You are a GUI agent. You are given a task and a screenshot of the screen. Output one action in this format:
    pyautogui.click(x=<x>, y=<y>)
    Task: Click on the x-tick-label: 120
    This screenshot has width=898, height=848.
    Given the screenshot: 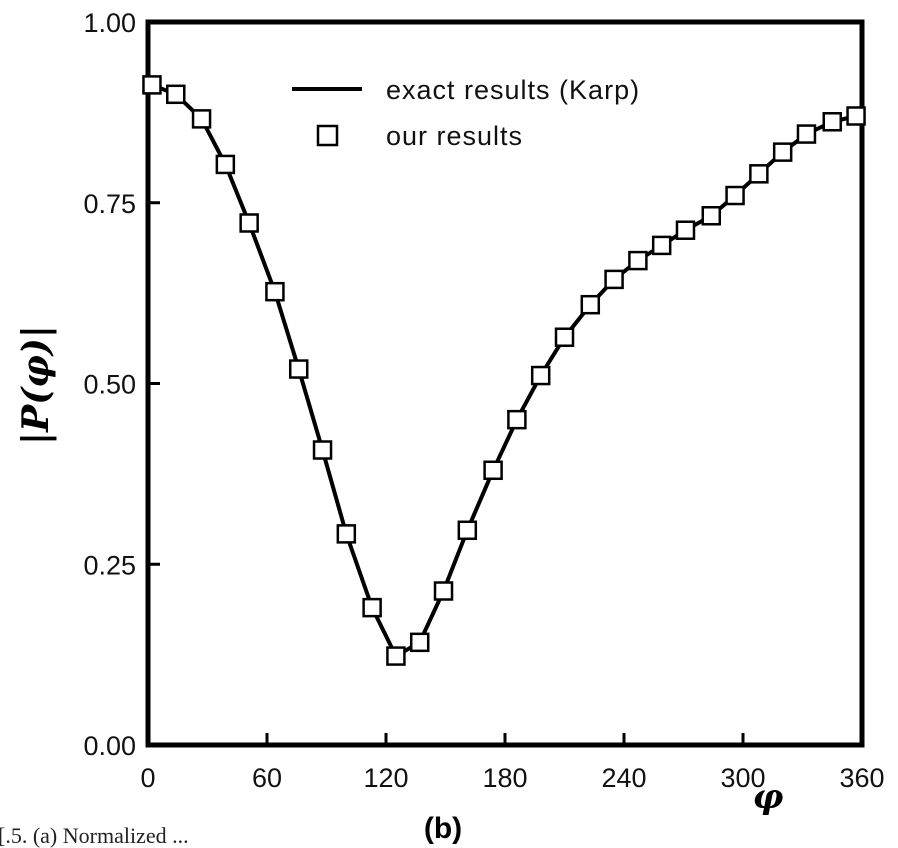 What is the action you would take?
    pyautogui.click(x=385, y=778)
    